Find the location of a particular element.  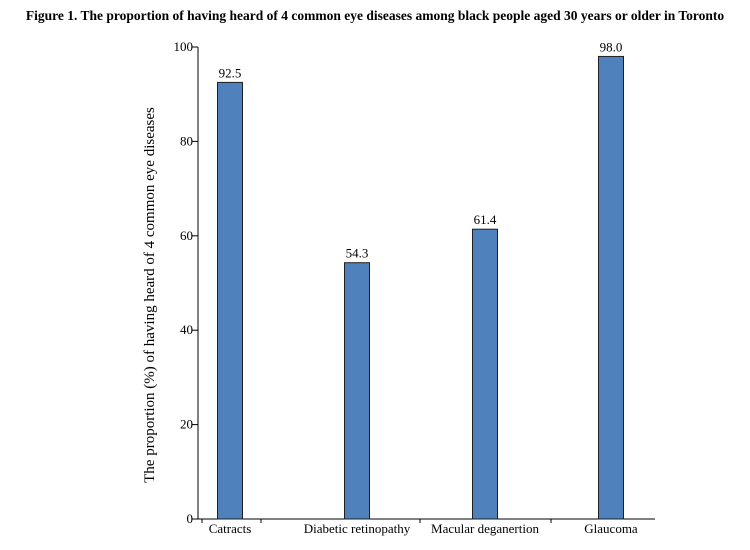

y-tick-label: 20 is located at coordinates (186, 424).